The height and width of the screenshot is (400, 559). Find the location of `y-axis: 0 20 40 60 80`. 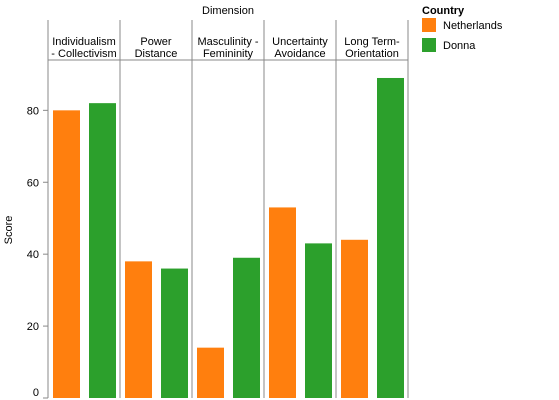

y-axis: 0 20 40 60 80 is located at coordinates (37, 252).